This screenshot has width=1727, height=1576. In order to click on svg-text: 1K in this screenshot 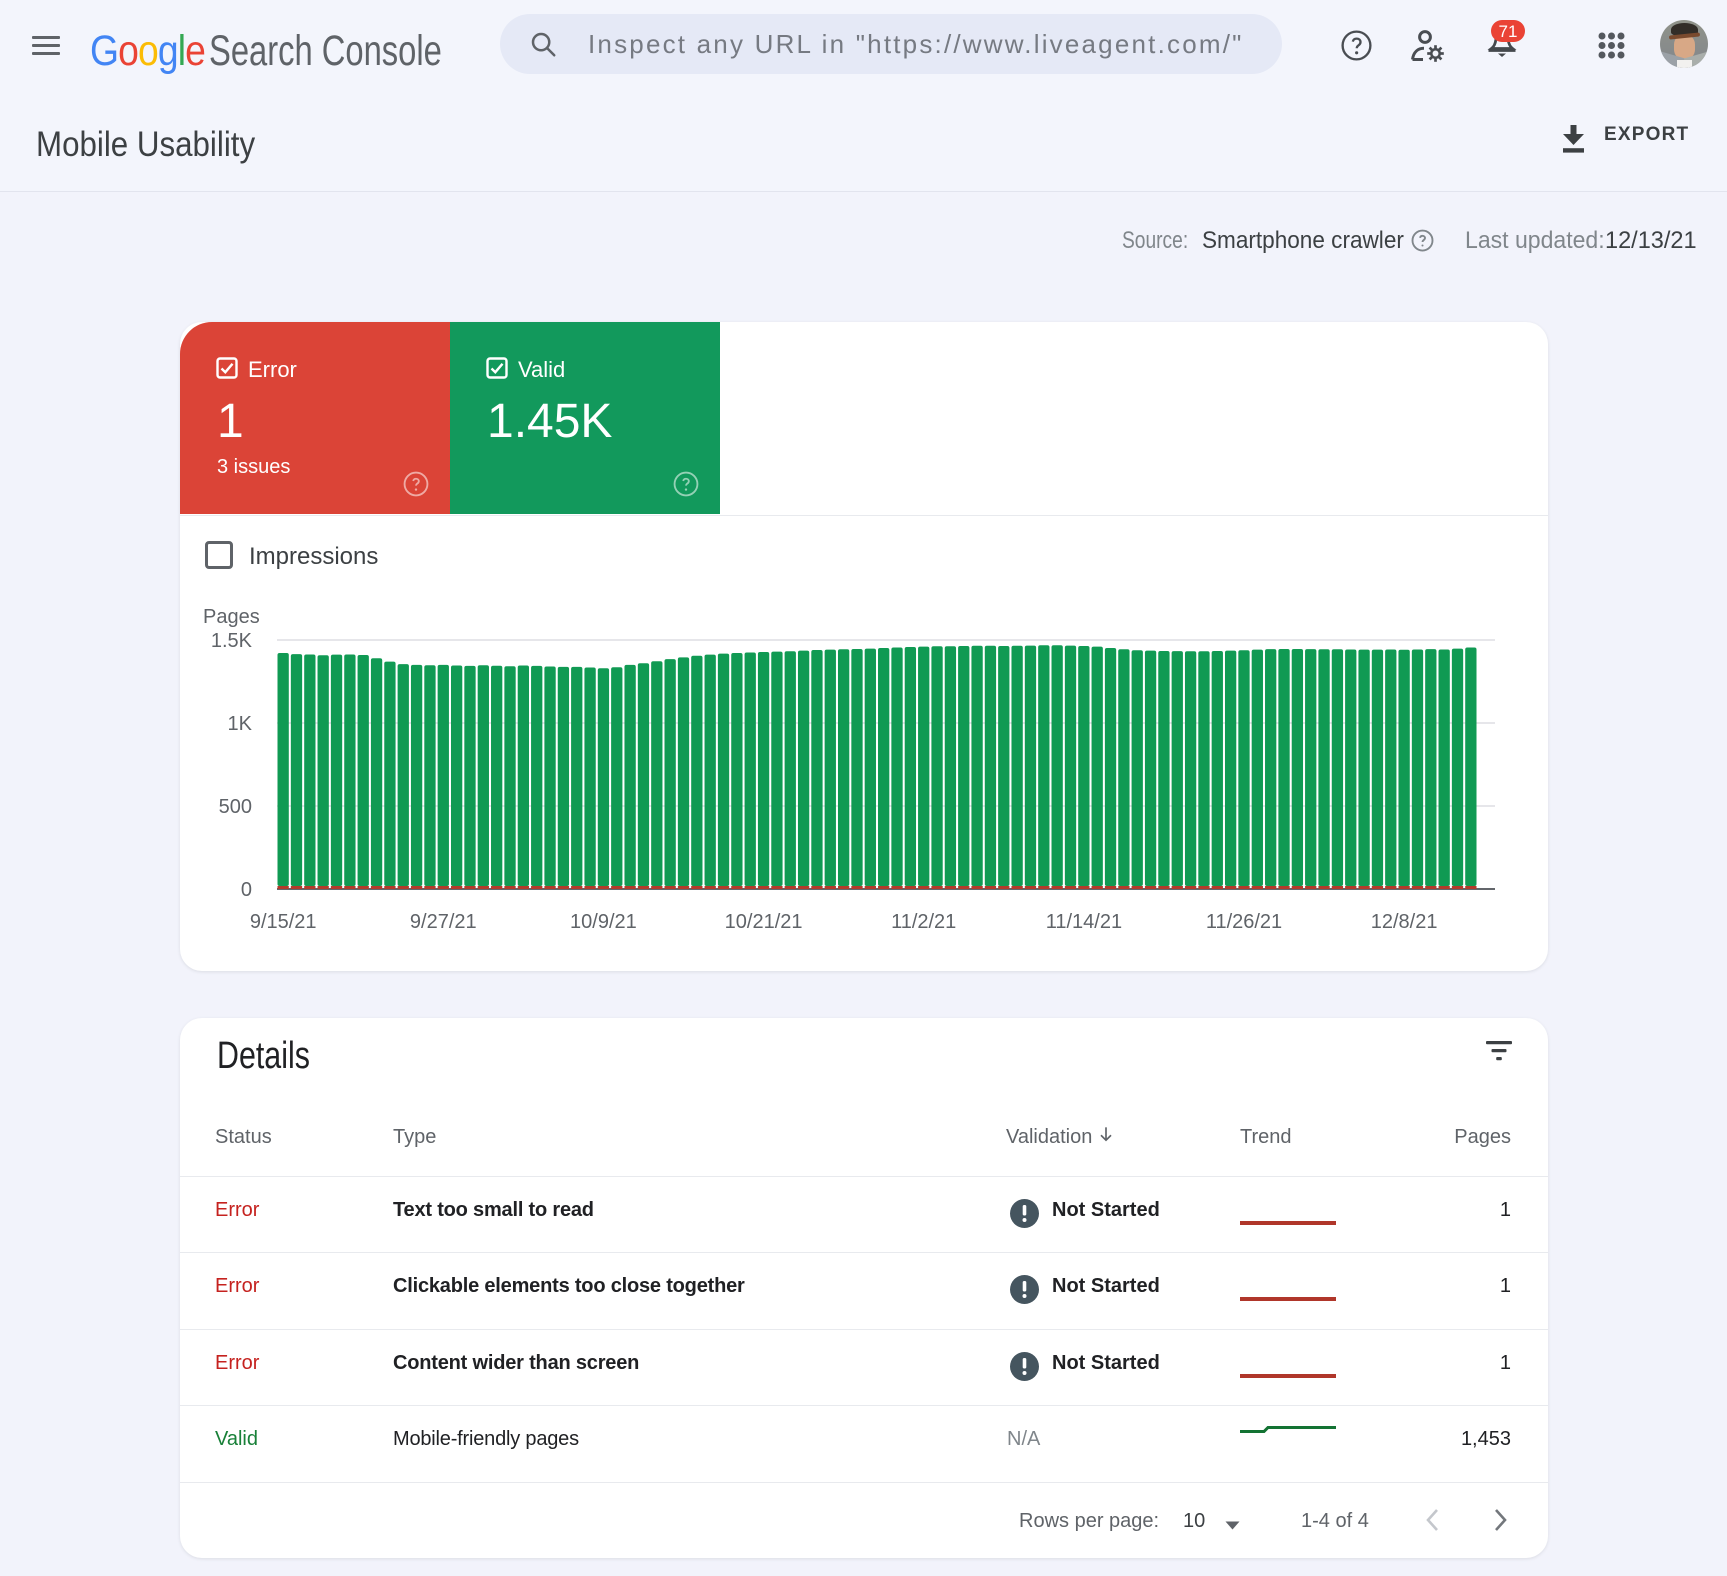, I will do `click(240, 724)`.